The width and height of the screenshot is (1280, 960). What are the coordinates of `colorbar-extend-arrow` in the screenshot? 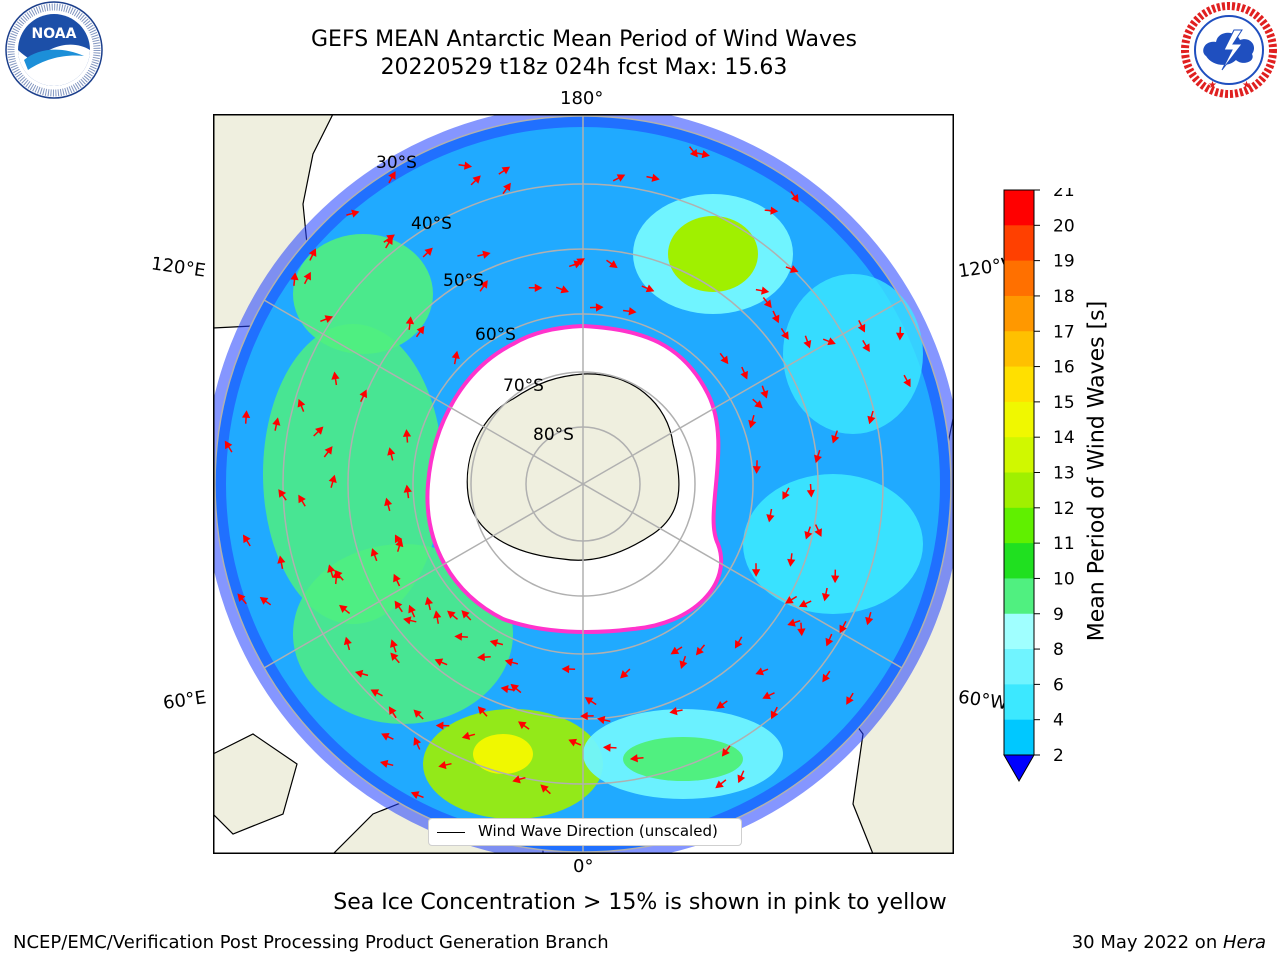 It's located at (1019, 768).